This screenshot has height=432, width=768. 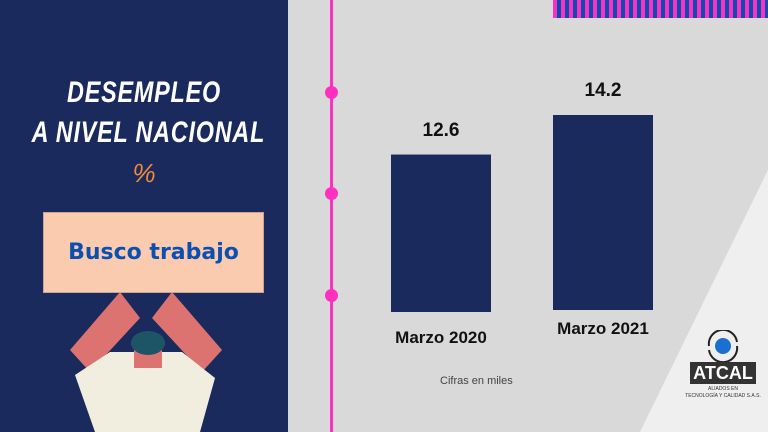 I want to click on bar-marzo-2020, so click(x=441, y=233).